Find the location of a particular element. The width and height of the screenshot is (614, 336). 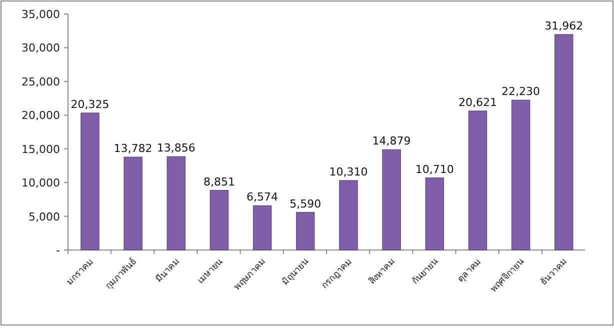

data-label: 13,782 is located at coordinates (133, 149).